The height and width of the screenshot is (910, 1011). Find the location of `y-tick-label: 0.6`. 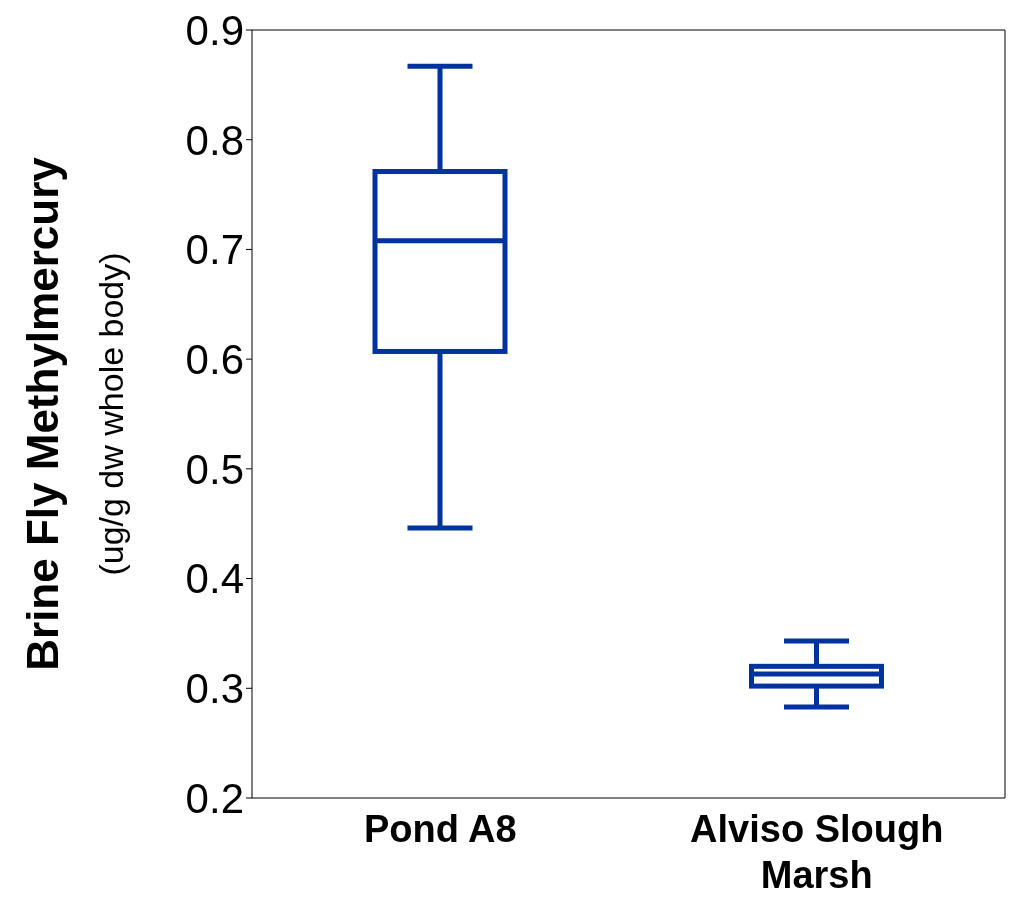

y-tick-label: 0.6 is located at coordinates (214, 360).